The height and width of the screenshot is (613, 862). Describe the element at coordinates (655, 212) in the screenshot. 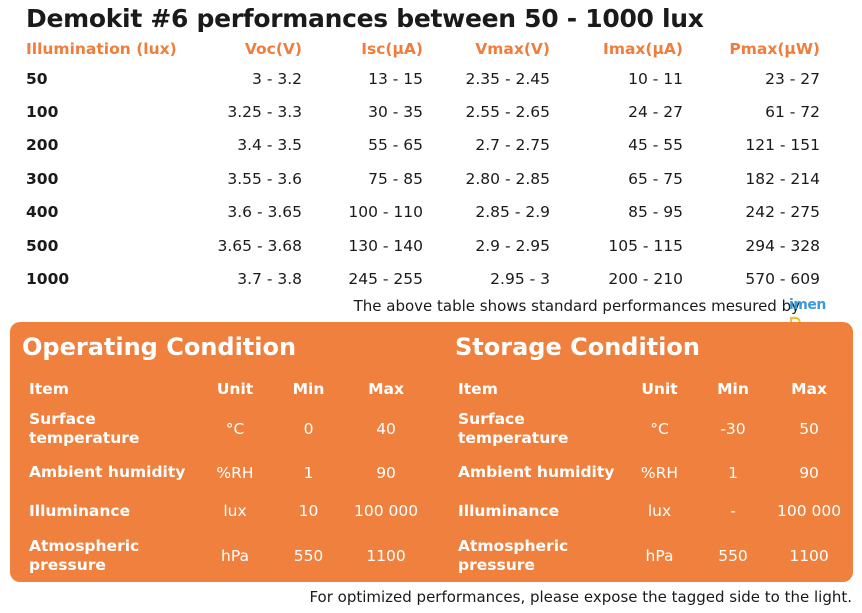

I see `table-cell: 85 - 95` at that location.